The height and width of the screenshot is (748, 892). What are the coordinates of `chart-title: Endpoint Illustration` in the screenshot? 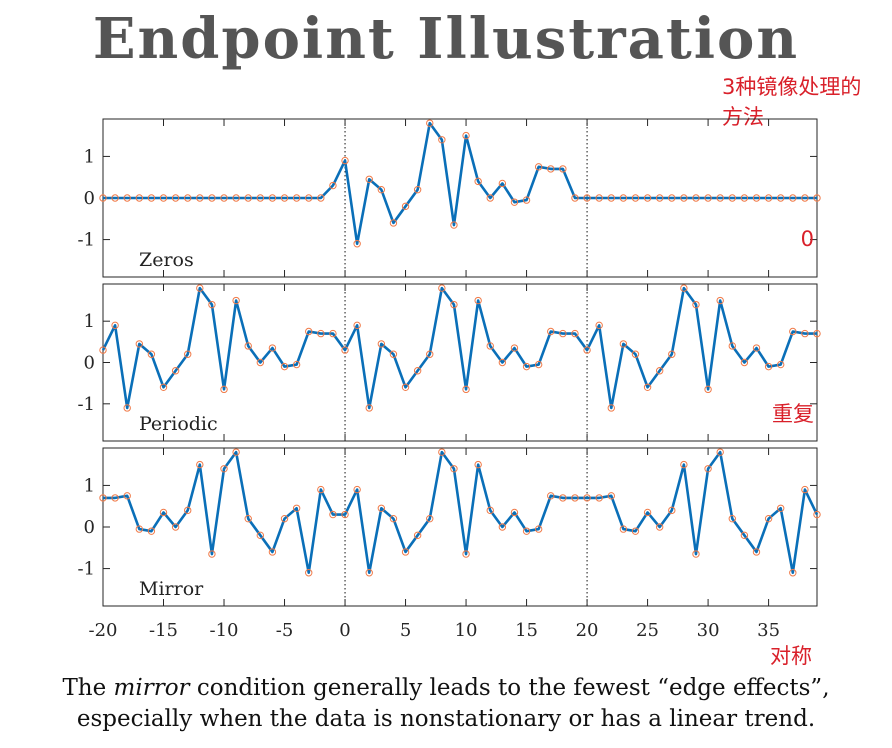 It's located at (446, 39).